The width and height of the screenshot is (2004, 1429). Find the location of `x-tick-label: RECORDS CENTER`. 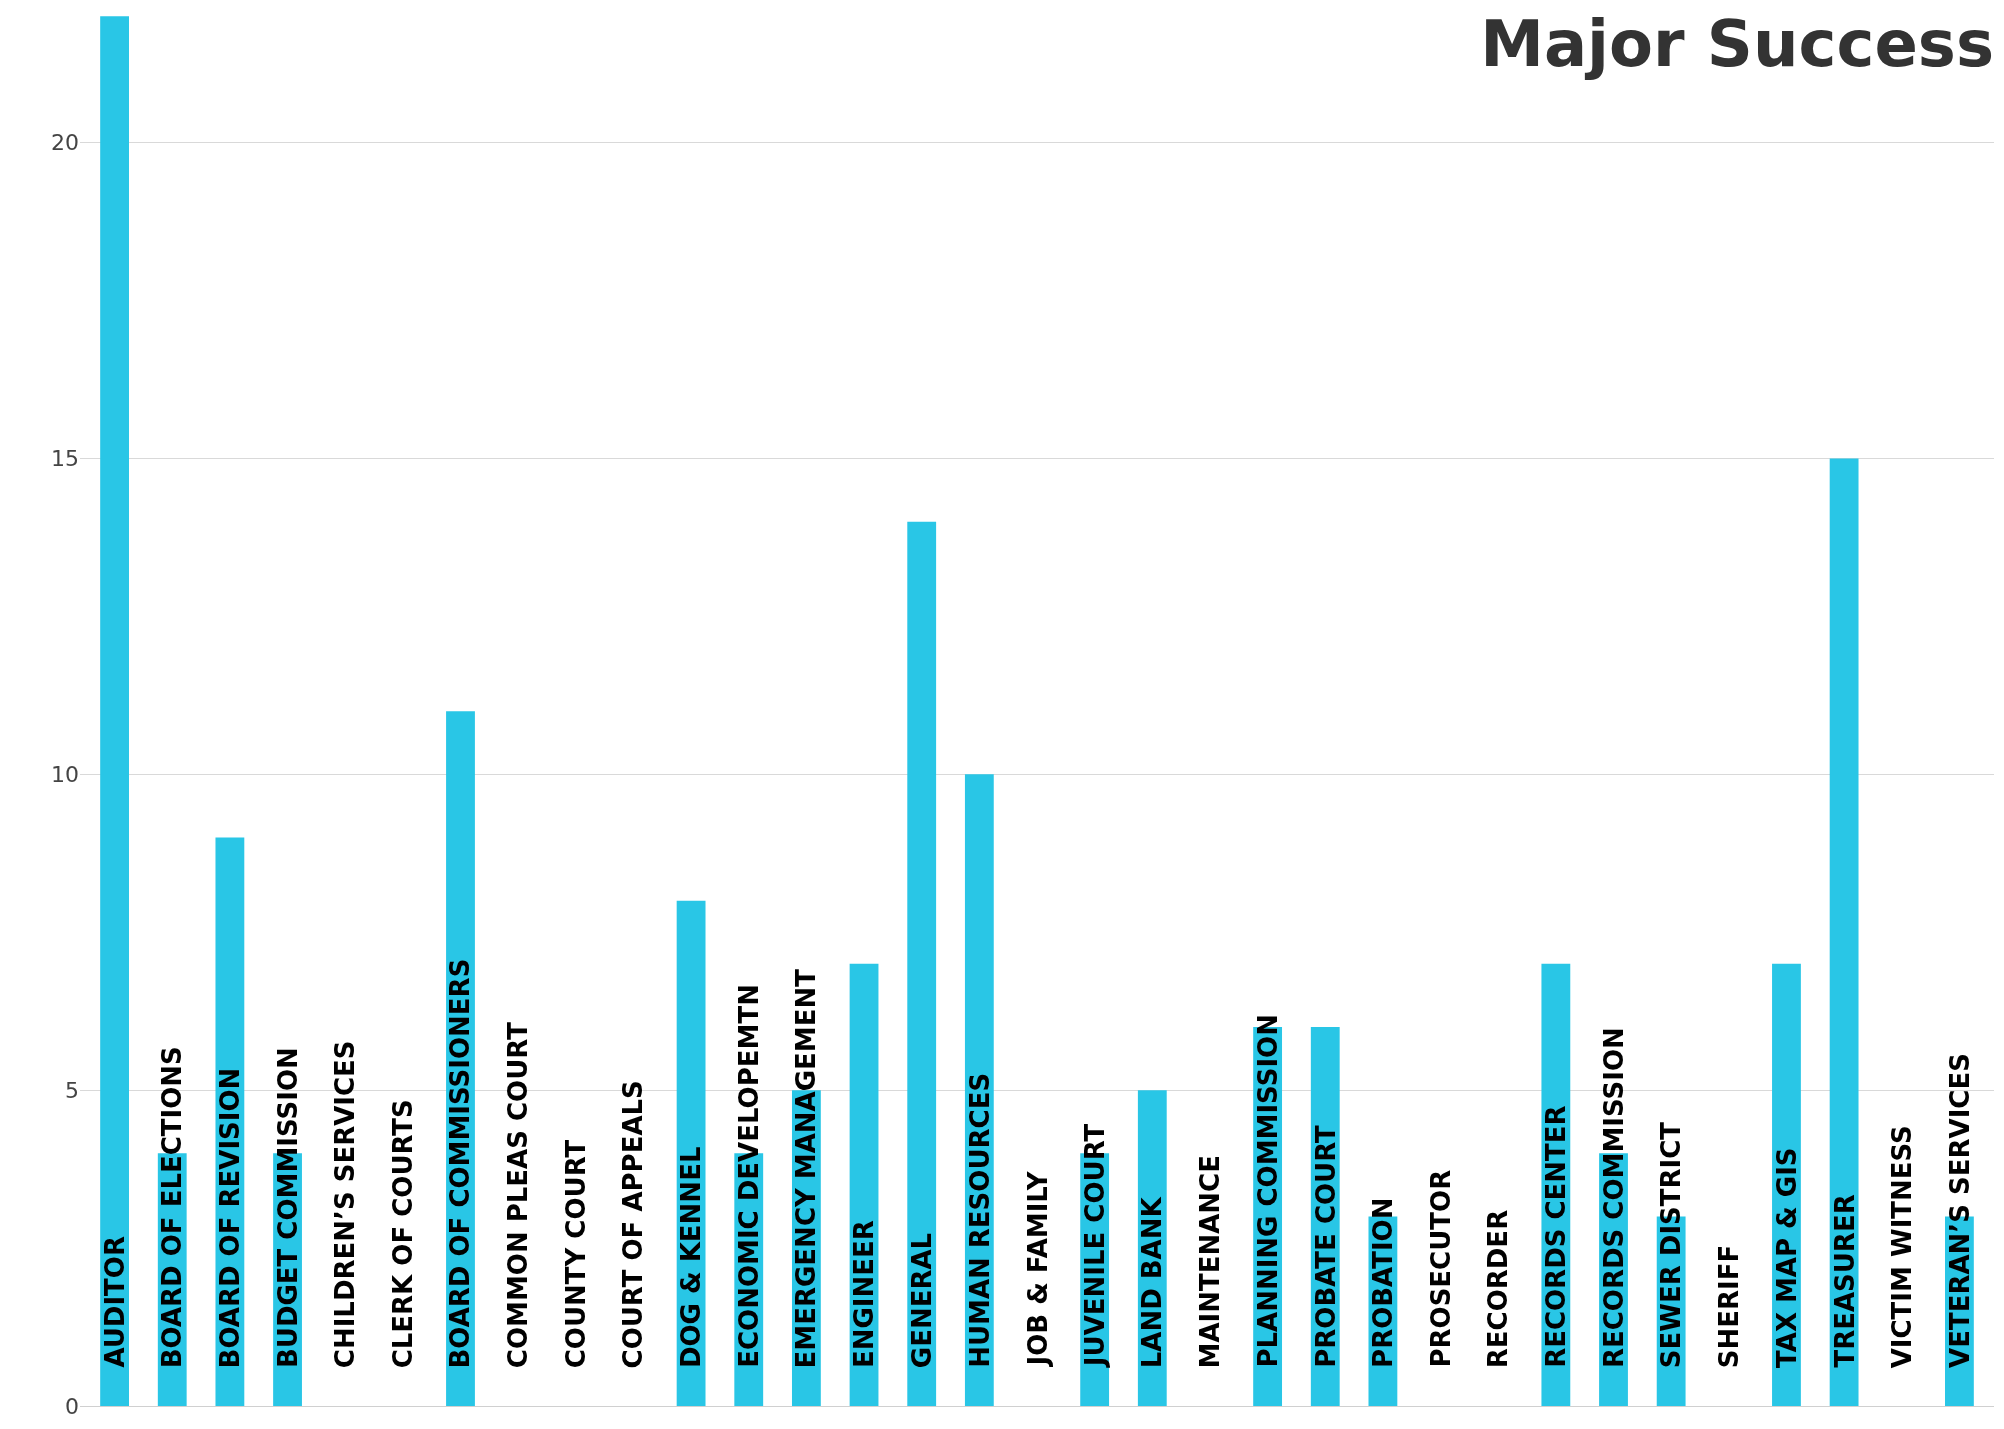

x-tick-label: RECORDS CENTER is located at coordinates (1555, 1236).